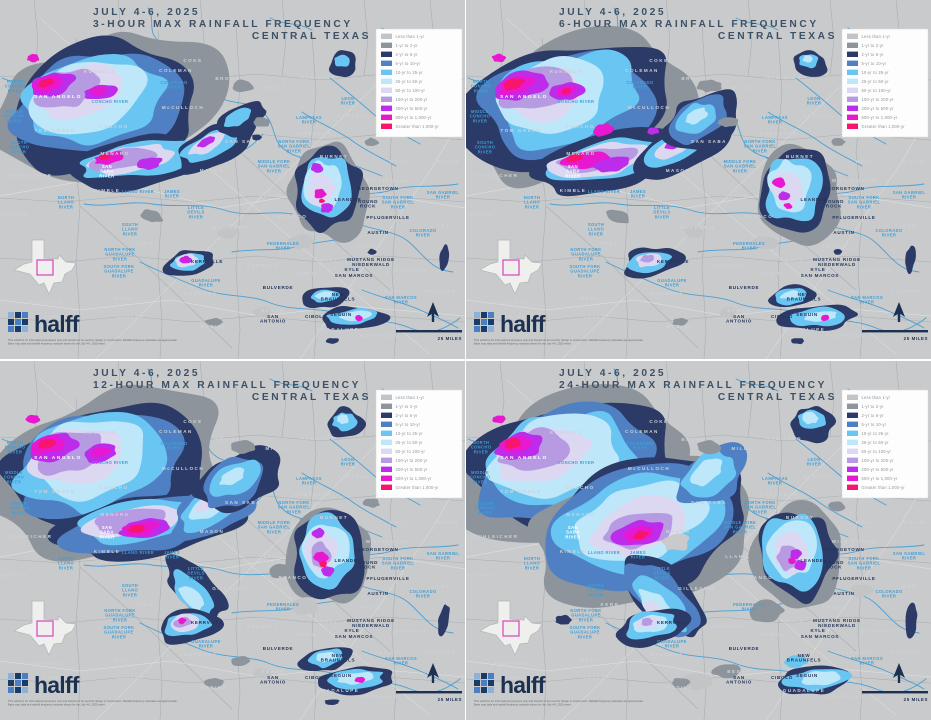 This screenshot has height=720, width=931. Describe the element at coordinates (649, 468) in the screenshot. I see `county-label: McCULLOCH` at that location.